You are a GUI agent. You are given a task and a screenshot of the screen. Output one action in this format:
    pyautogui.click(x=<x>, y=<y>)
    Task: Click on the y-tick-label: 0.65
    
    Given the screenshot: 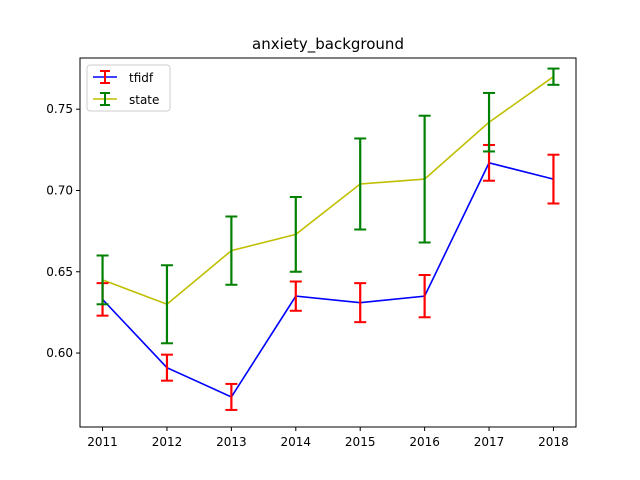 What is the action you would take?
    pyautogui.click(x=59, y=272)
    